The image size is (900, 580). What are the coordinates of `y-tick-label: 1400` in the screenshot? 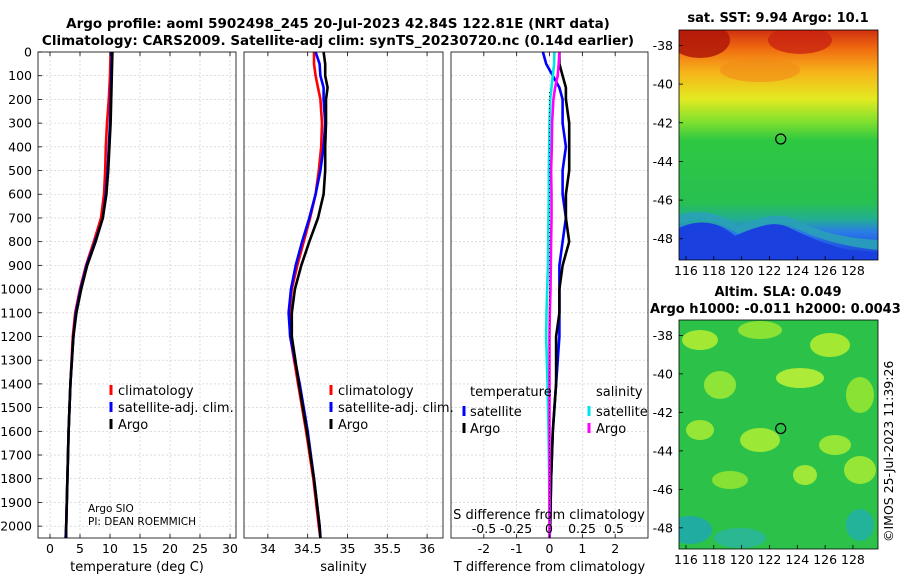 It's located at (16, 383).